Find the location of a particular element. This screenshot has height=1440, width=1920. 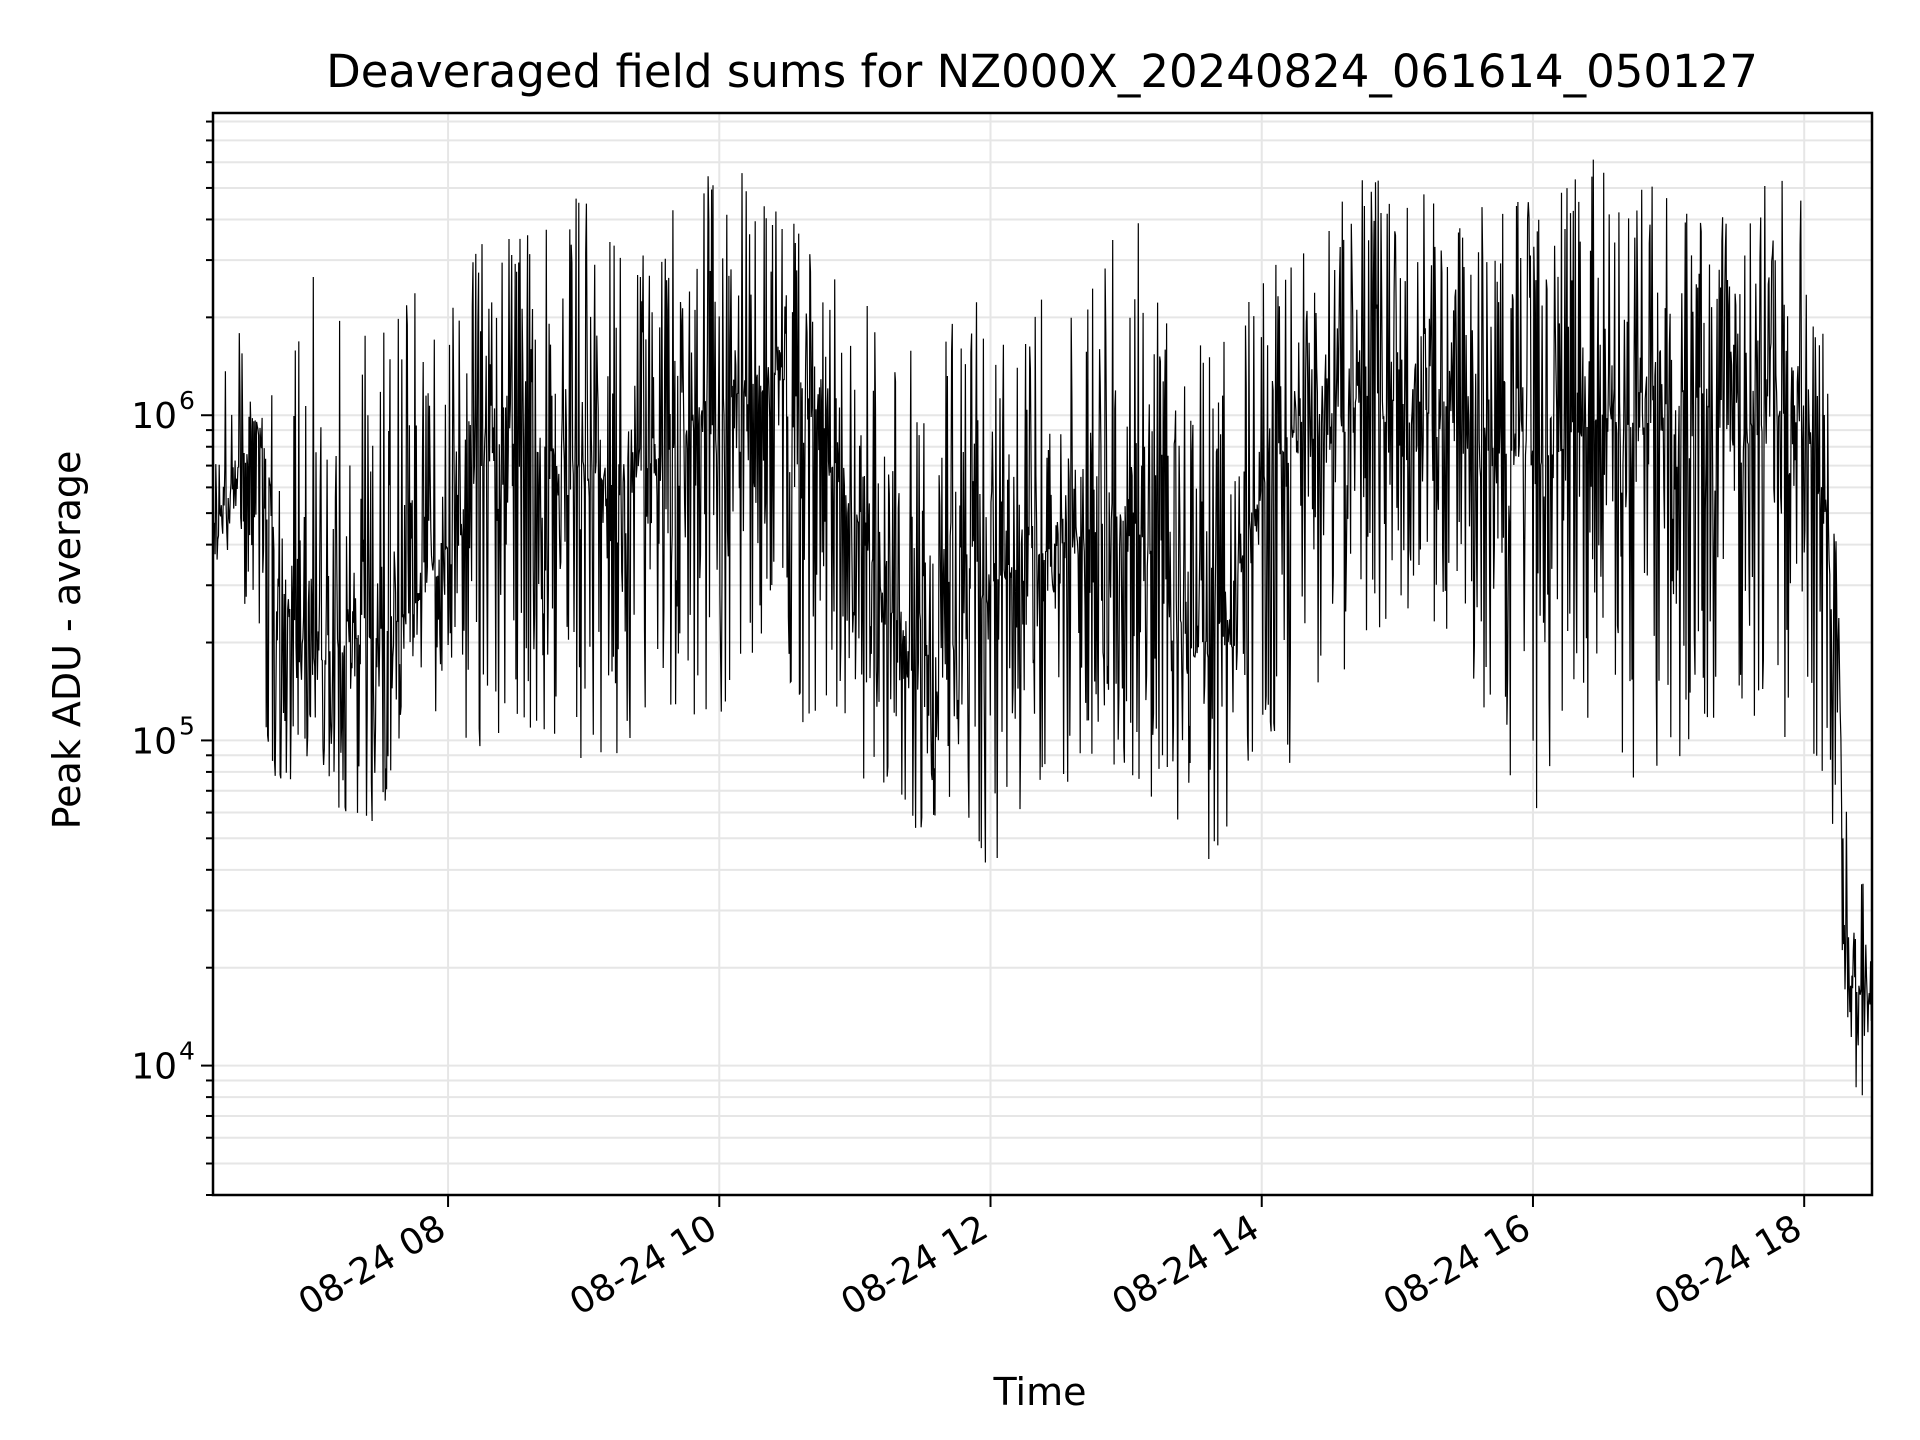

y-tick-label: 10 5 is located at coordinates (163, 736).